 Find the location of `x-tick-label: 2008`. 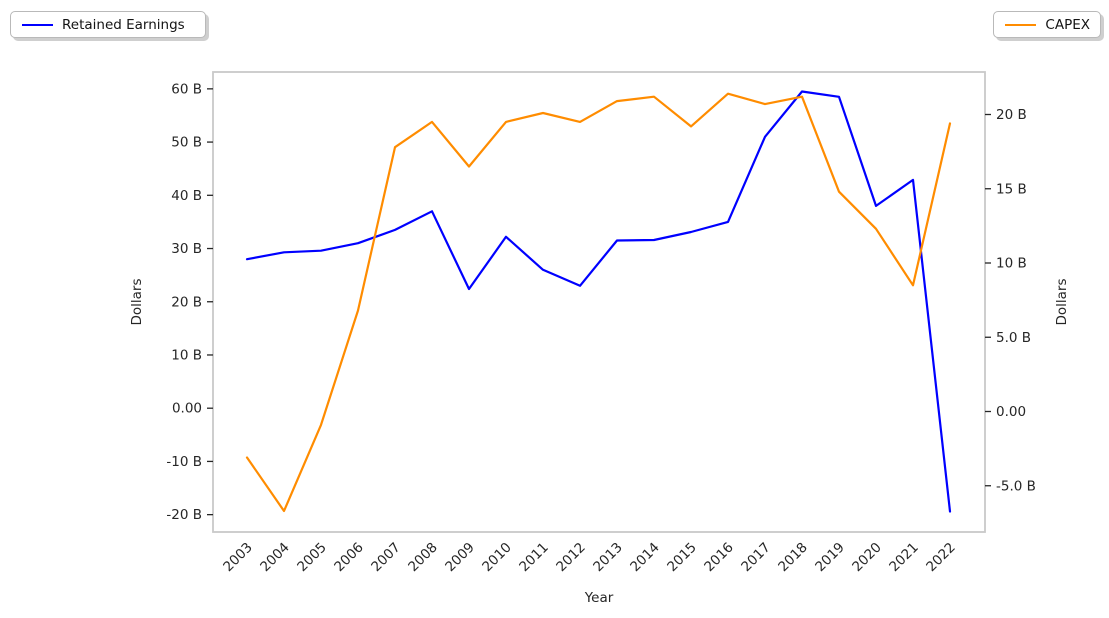

x-tick-label: 2008 is located at coordinates (423, 558).